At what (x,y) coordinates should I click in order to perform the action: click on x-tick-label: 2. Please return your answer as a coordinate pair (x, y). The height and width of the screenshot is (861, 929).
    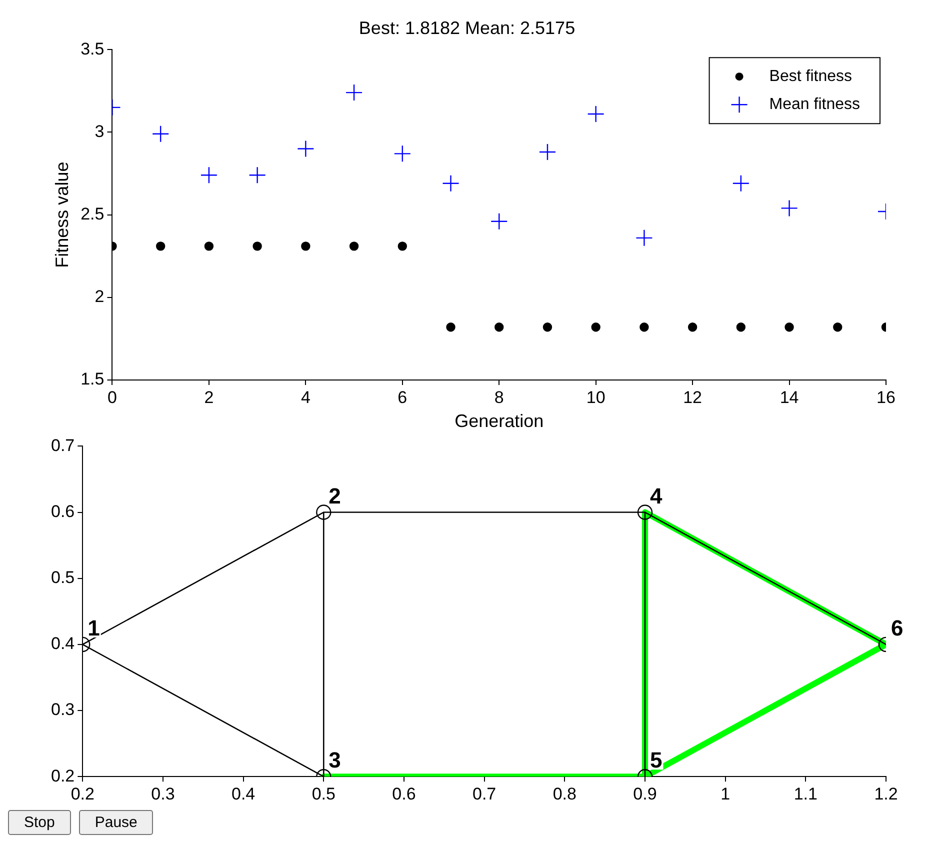
    Looking at the image, I should click on (209, 397).